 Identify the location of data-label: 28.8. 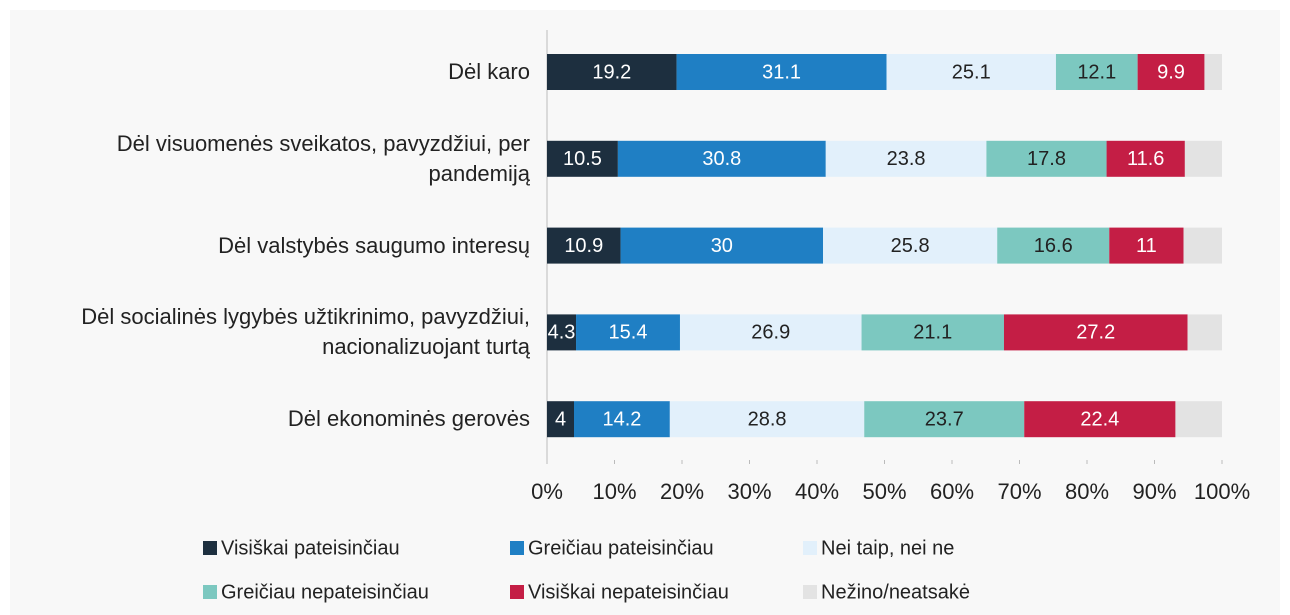
(767, 419).